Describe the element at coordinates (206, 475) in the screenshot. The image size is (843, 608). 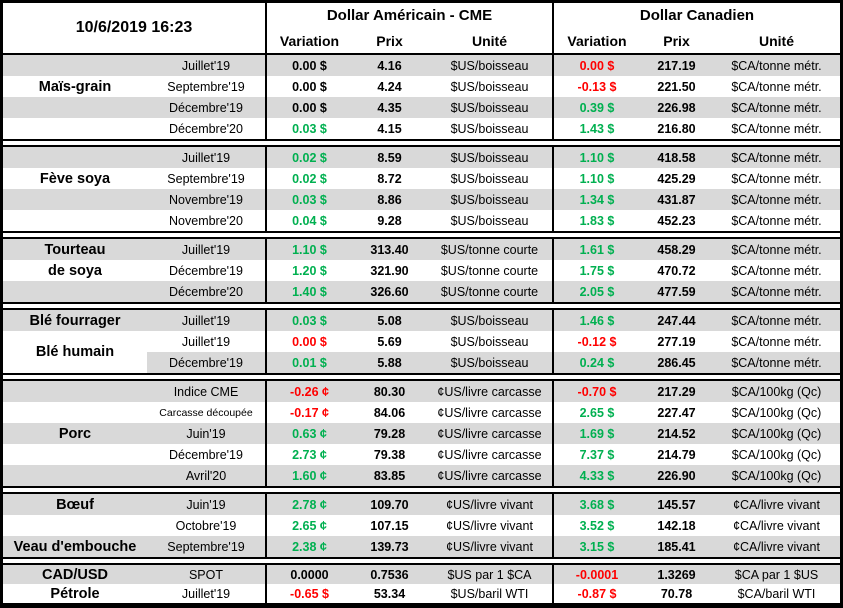
I see `contract-month-cell: Avril'20` at that location.